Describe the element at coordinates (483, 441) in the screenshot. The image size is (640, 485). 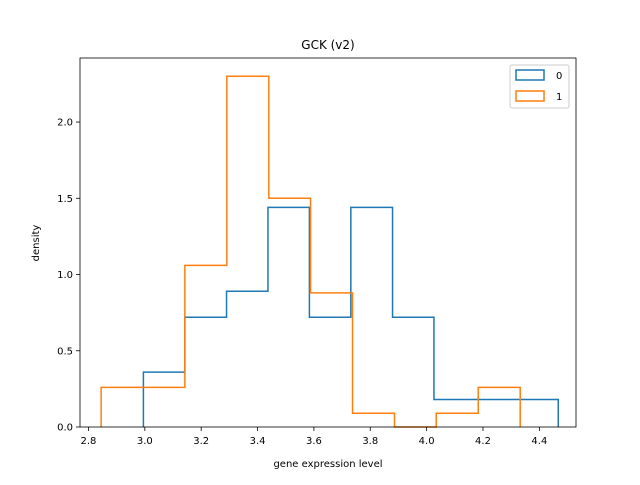
I see `x-tick-label: 4.2` at that location.